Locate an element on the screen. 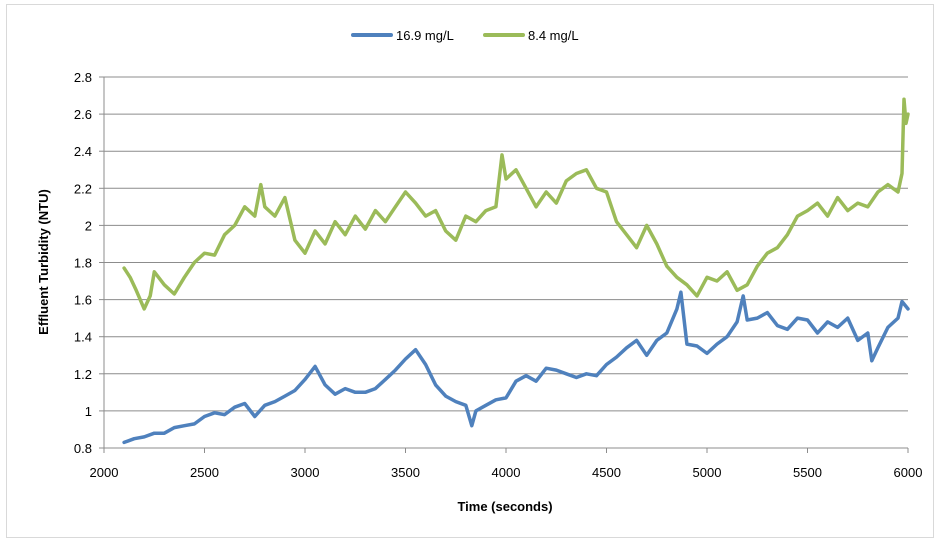 This screenshot has height=540, width=939. y-axis-title: Effluent Turbidity (NTU) is located at coordinates (43, 262).